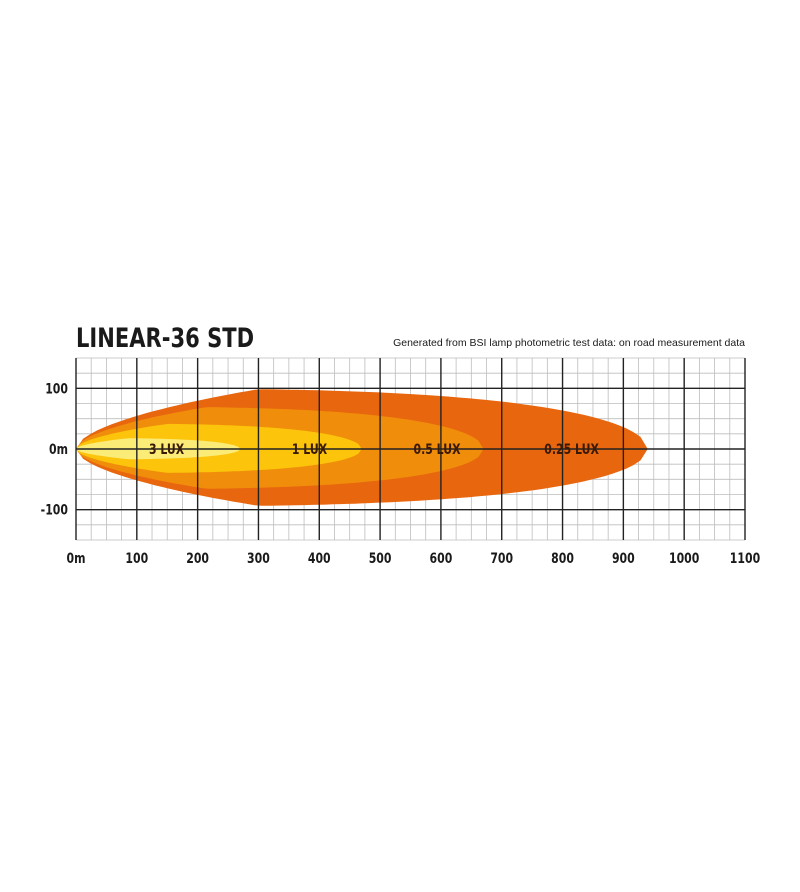 Image resolution: width=800 pixels, height=892 pixels. Describe the element at coordinates (501, 558) in the screenshot. I see `x-tick-label: 700` at that location.